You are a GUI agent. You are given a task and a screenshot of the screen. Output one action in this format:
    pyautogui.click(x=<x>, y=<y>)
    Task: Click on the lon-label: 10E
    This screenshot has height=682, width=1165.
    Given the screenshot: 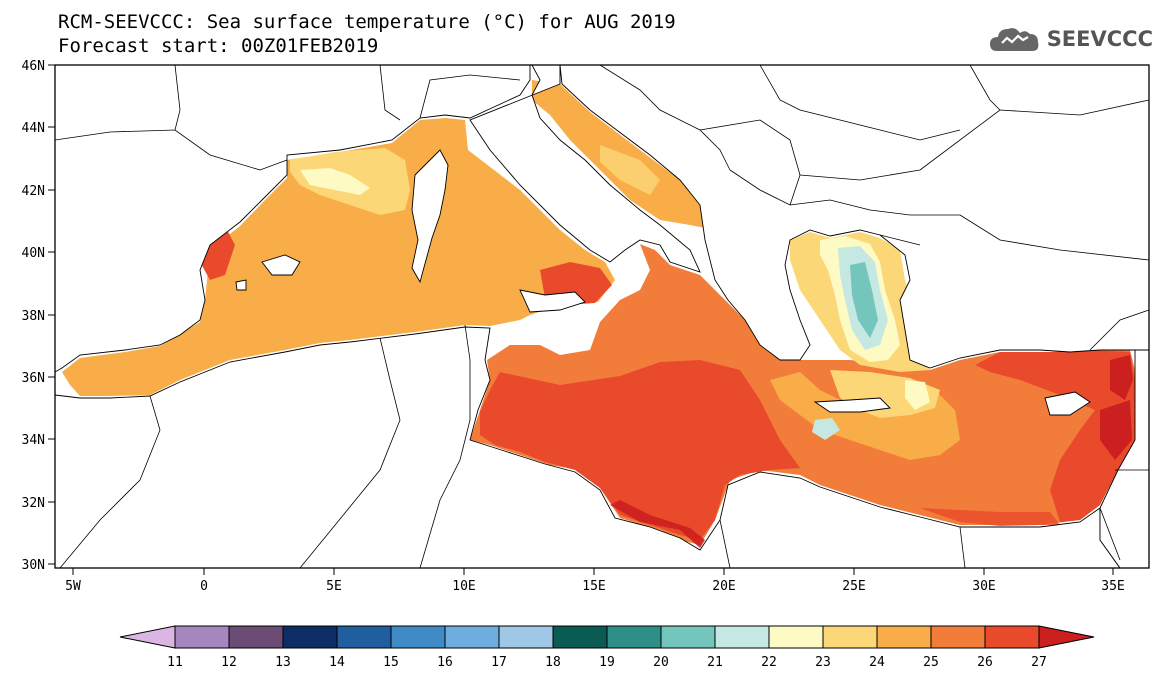 What is the action you would take?
    pyautogui.click(x=463, y=586)
    